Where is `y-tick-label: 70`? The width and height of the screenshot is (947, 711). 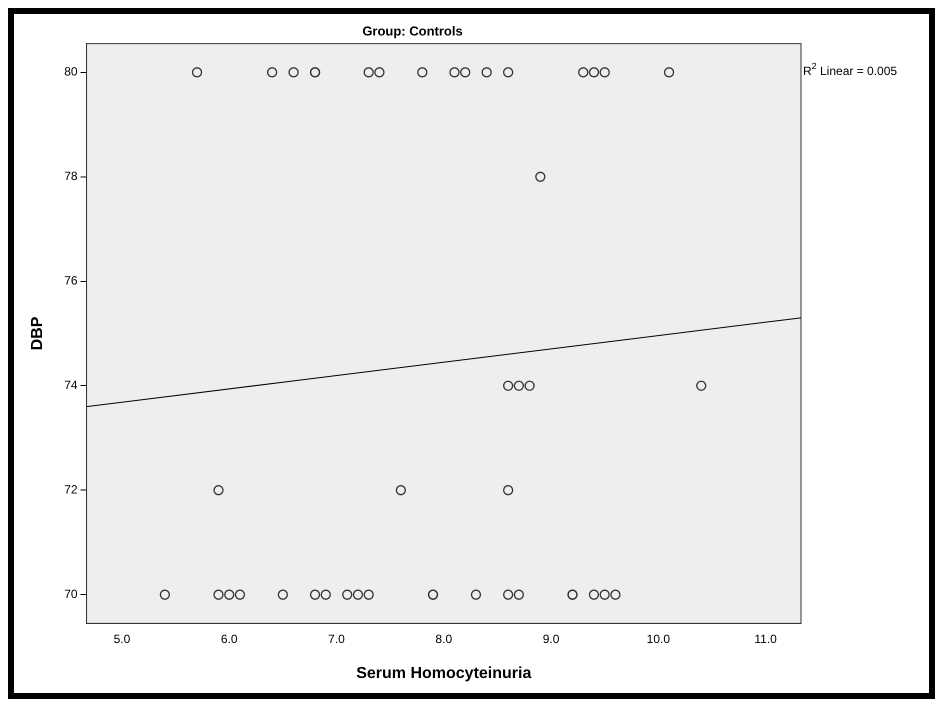 y-tick-label: 70 is located at coordinates (71, 593).